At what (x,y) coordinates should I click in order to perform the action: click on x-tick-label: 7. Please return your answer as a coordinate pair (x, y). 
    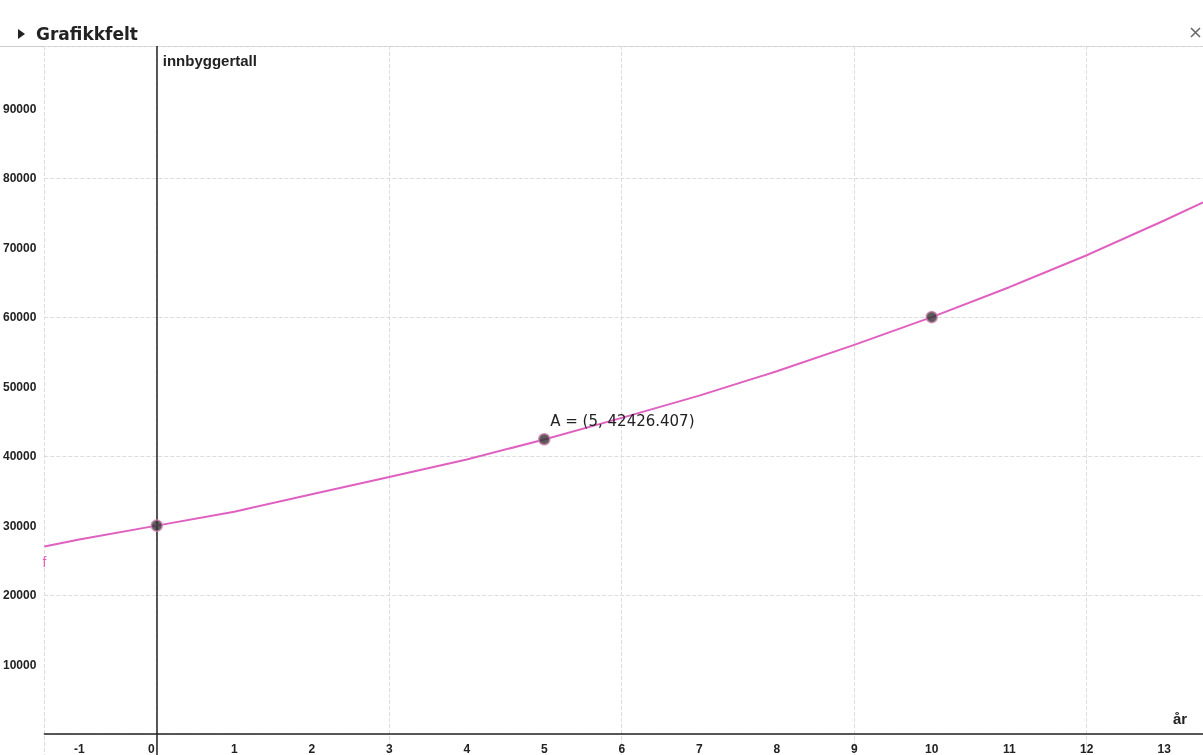
    Looking at the image, I should click on (699, 748).